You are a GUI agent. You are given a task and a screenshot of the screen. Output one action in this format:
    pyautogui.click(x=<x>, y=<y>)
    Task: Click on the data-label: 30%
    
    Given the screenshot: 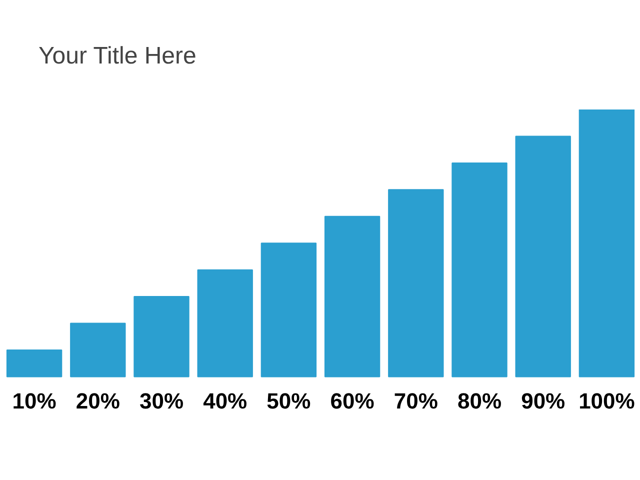 What is the action you would take?
    pyautogui.click(x=161, y=401)
    